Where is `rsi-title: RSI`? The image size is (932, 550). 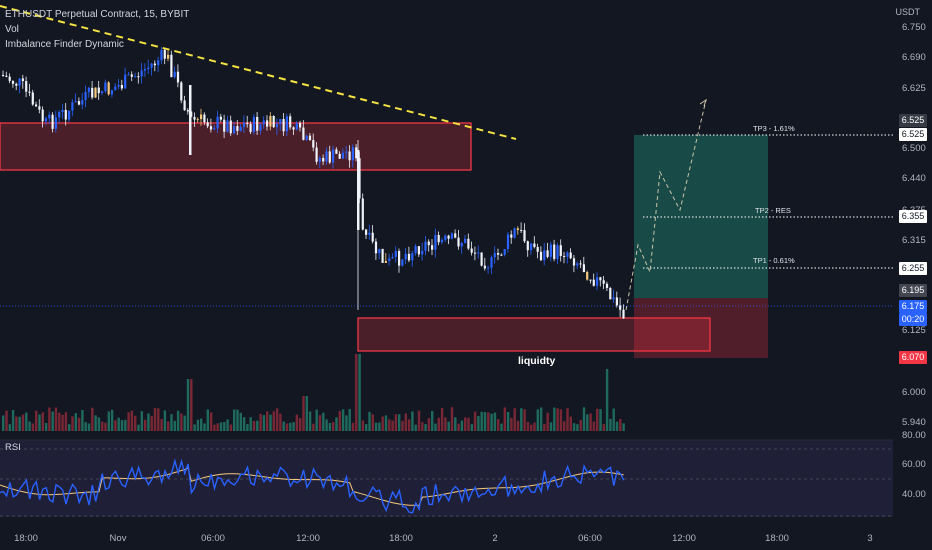 rsi-title: RSI is located at coordinates (13, 447).